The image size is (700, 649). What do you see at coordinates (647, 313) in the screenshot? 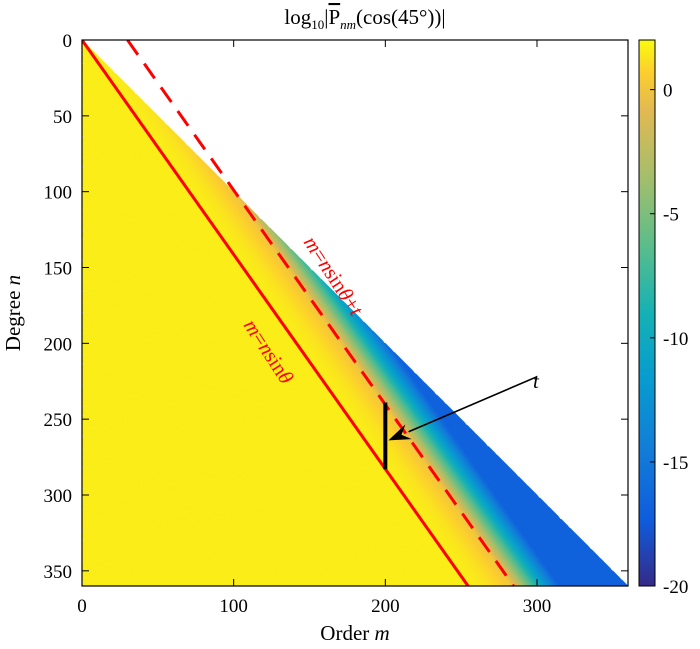
I see `colorbar` at bounding box center [647, 313].